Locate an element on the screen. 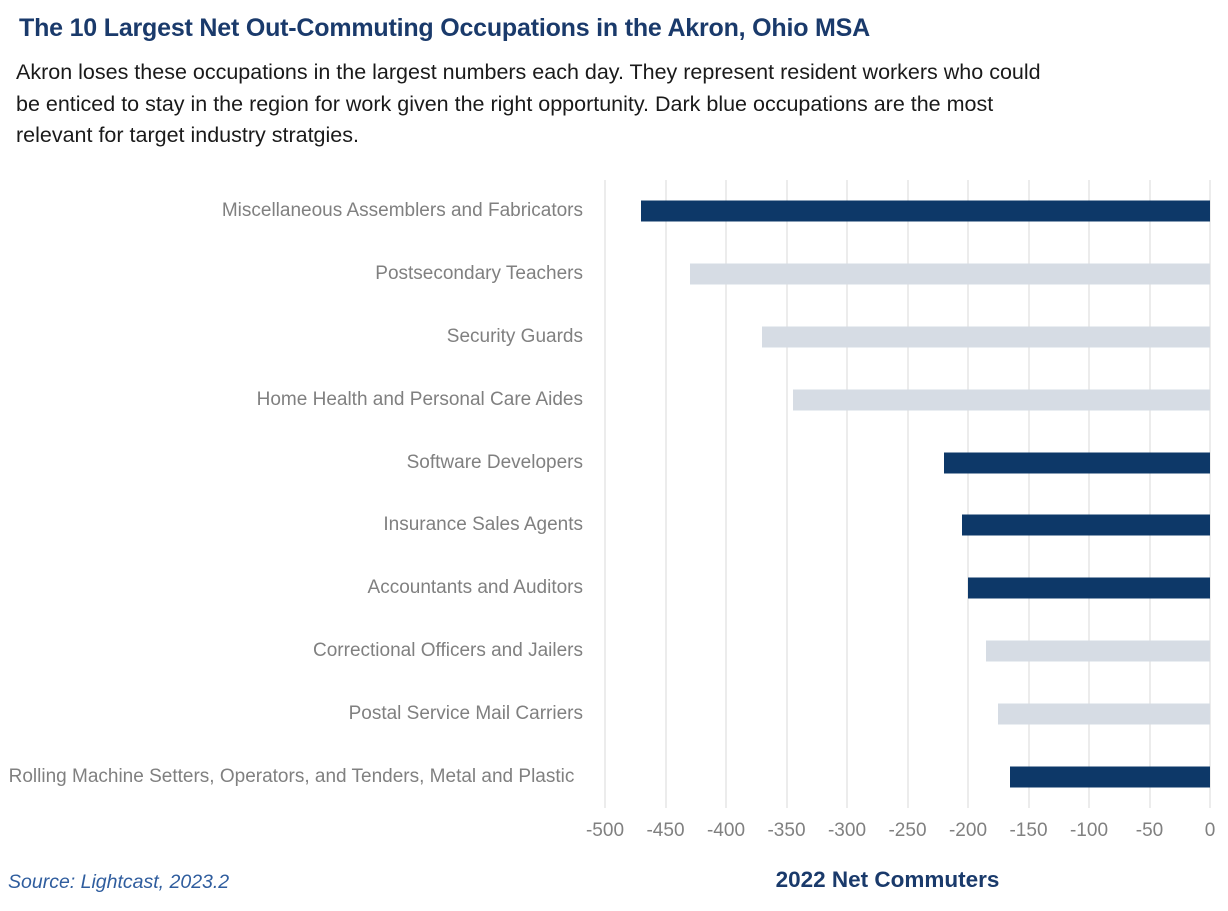 The image size is (1228, 911). category-label: Home Health and Personal Care Aides is located at coordinates (419, 399).